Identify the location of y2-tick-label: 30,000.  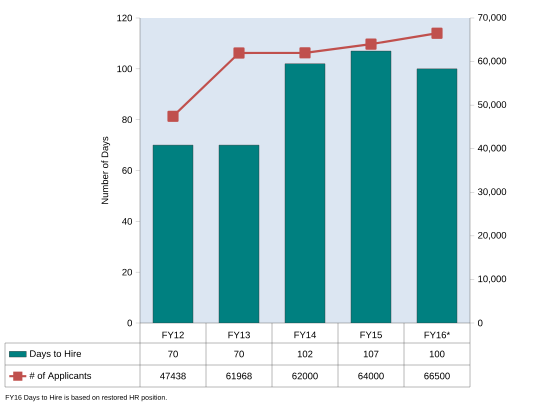
(492, 192).